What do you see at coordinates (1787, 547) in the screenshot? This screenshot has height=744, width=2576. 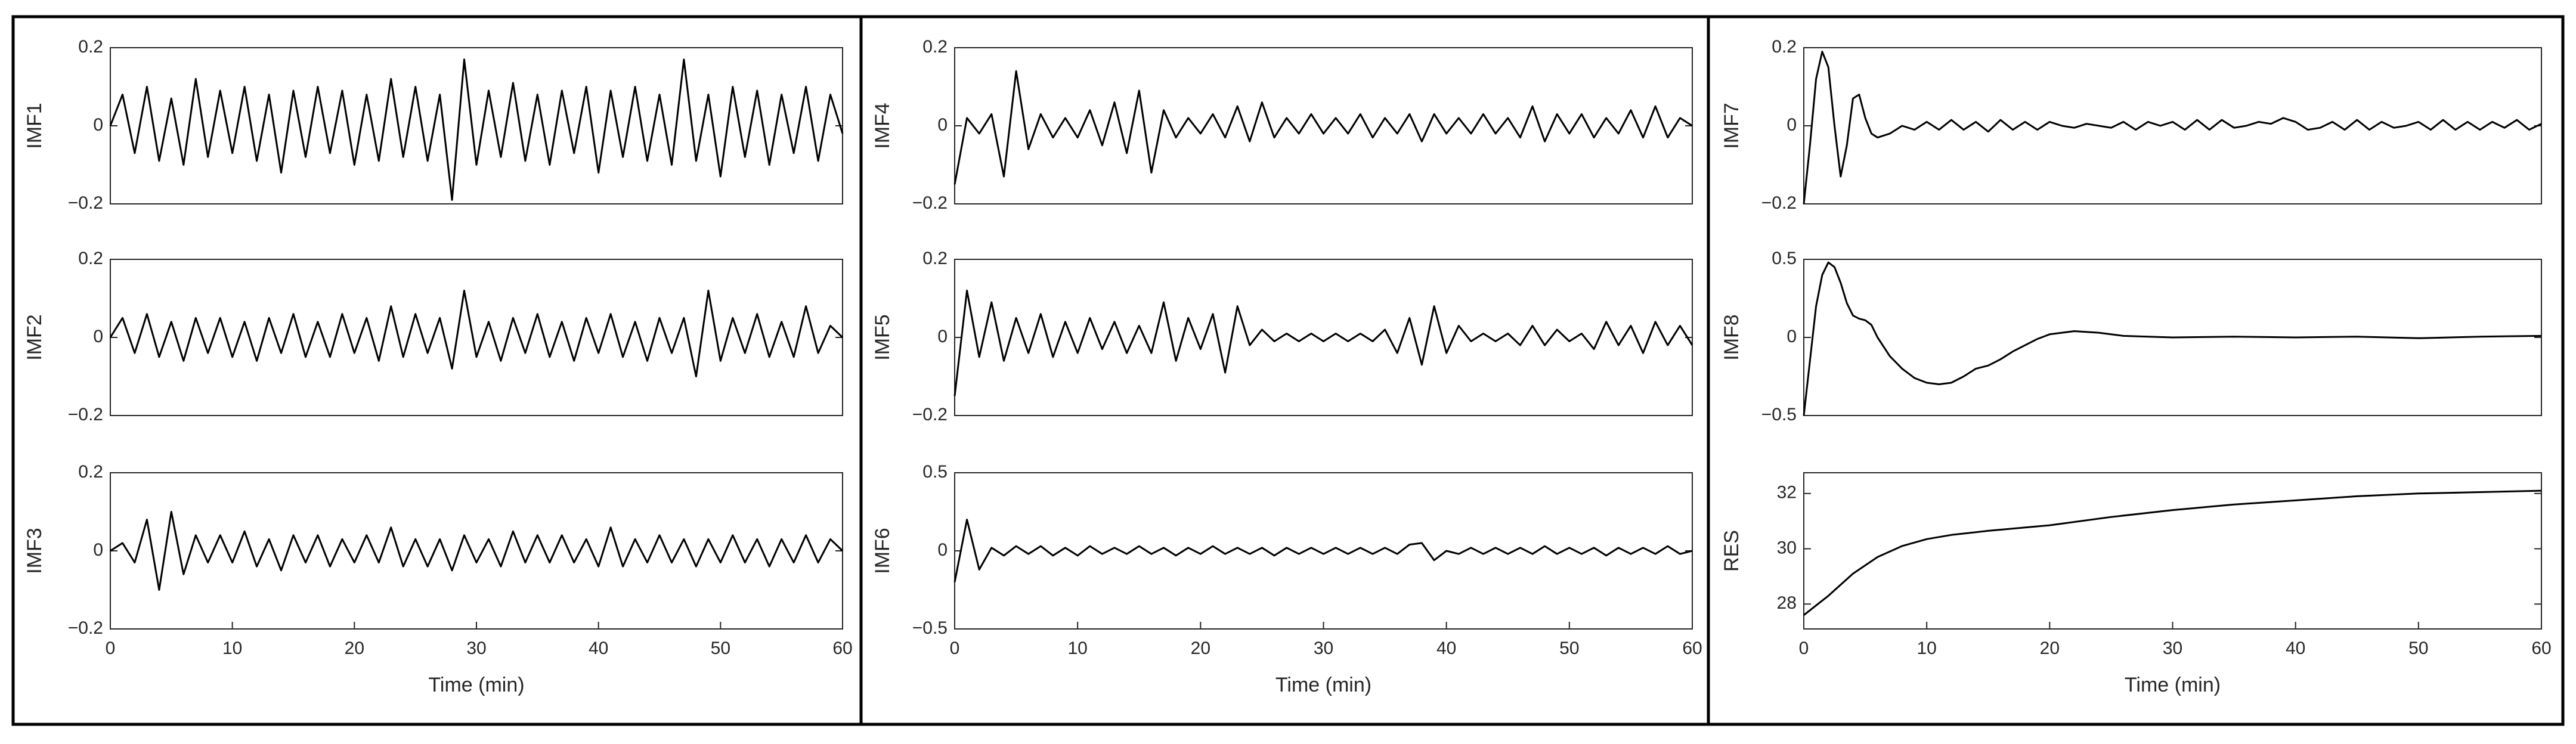 I see `y-tick-label: 30` at bounding box center [1787, 547].